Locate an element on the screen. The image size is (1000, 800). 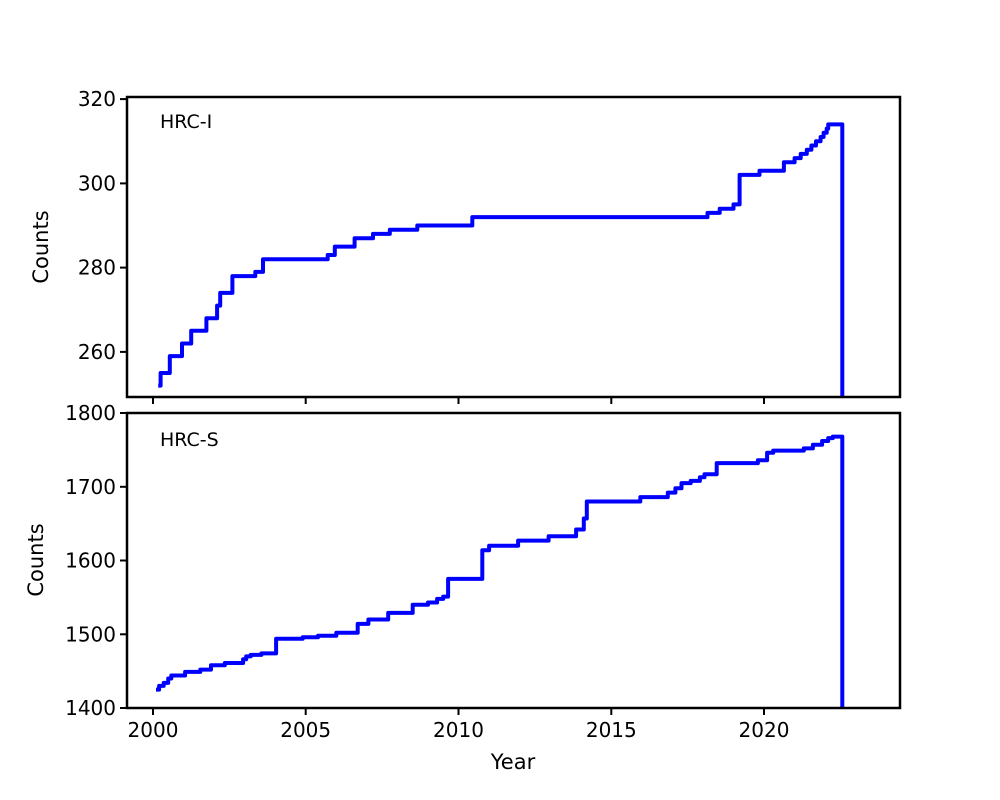
x-tick-label: 2015 is located at coordinates (611, 730).